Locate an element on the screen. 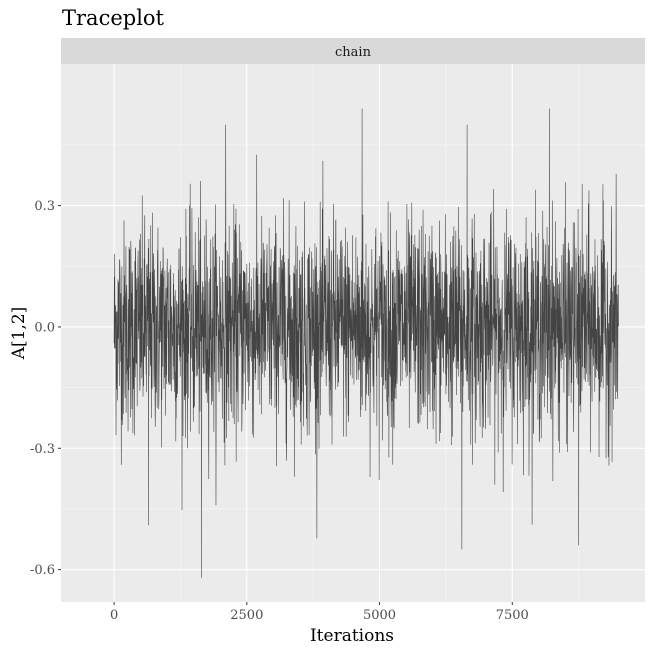 This screenshot has height=653, width=653. facet-strip-label: chain is located at coordinates (353, 52).